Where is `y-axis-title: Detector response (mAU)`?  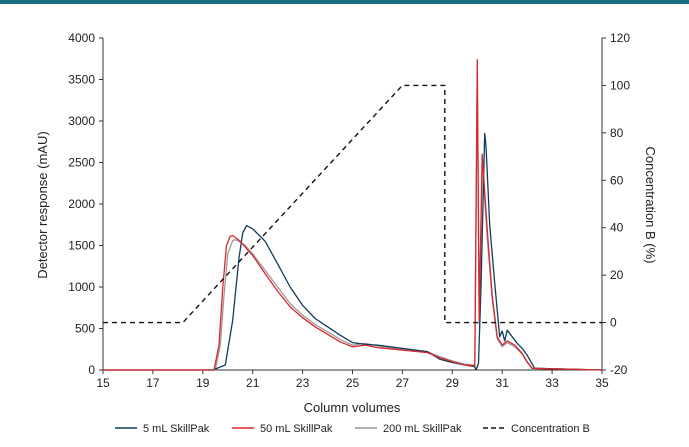
y-axis-title: Detector response (mAU) is located at coordinates (42, 204).